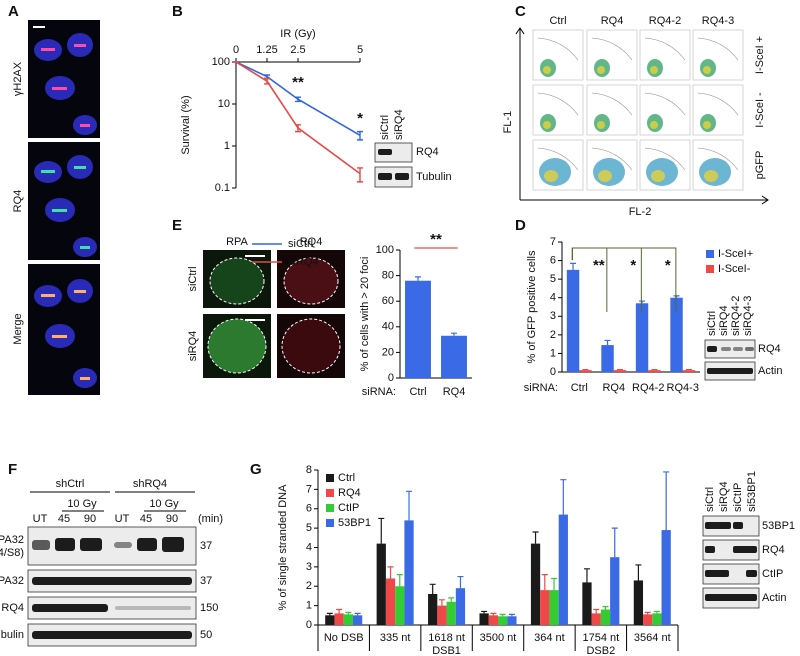 This screenshot has width=800, height=656. Describe the element at coordinates (206, 635) in the screenshot. I see `marker-label: 50` at that location.